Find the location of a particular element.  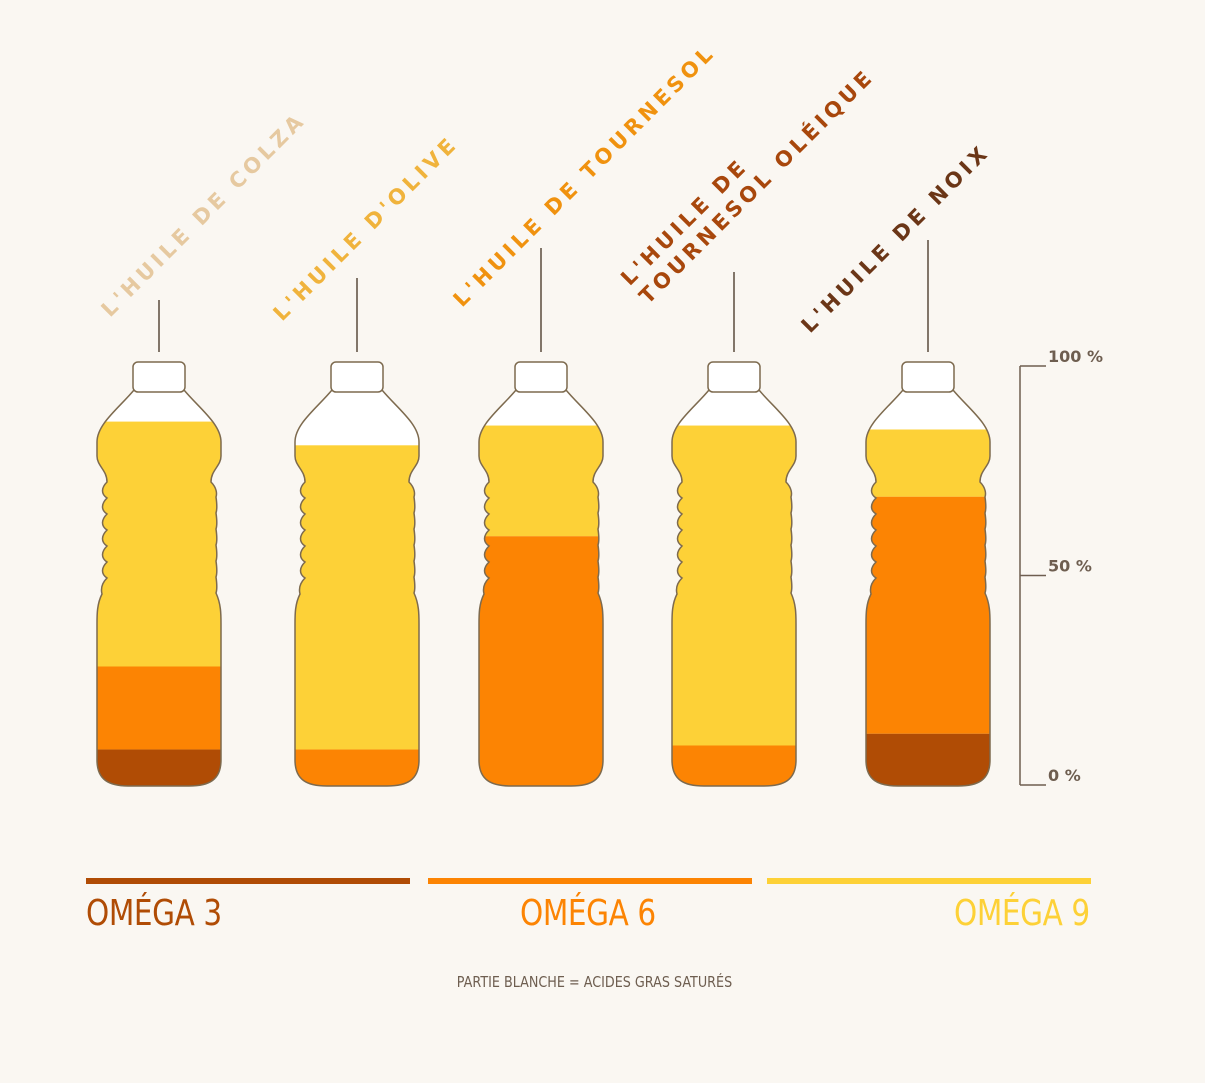

y-tick-label: 100 % is located at coordinates (1075, 356).